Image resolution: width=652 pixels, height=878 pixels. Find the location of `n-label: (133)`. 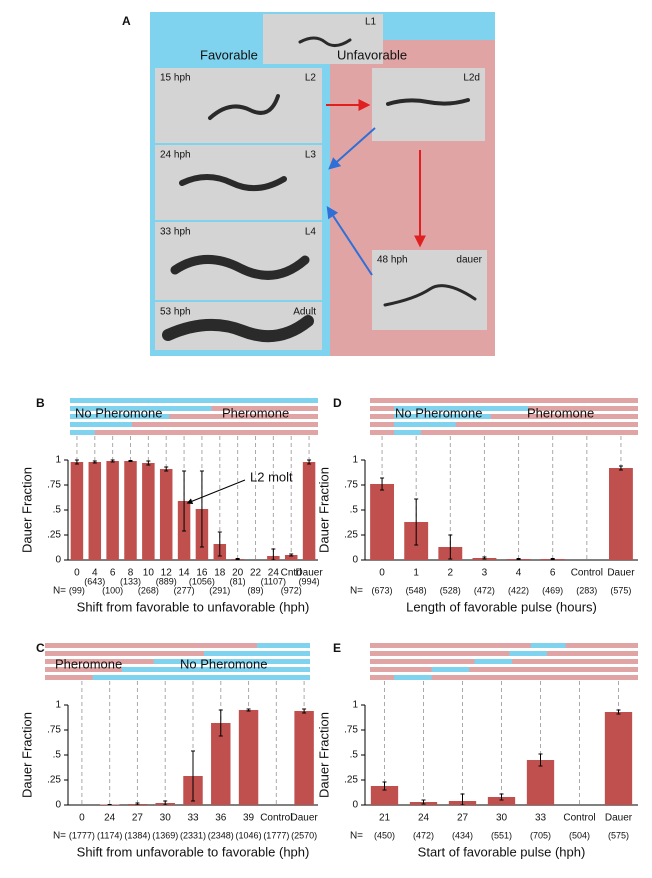

n-label: (133) is located at coordinates (130, 581).